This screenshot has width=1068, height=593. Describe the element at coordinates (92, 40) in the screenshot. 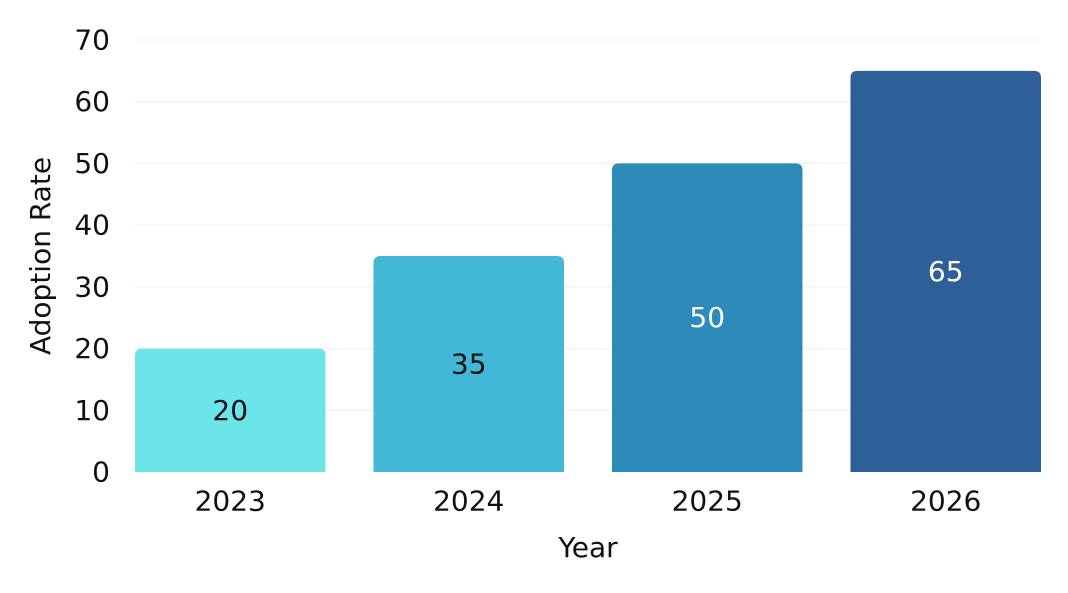

I see `y-tick-label: 70` at that location.